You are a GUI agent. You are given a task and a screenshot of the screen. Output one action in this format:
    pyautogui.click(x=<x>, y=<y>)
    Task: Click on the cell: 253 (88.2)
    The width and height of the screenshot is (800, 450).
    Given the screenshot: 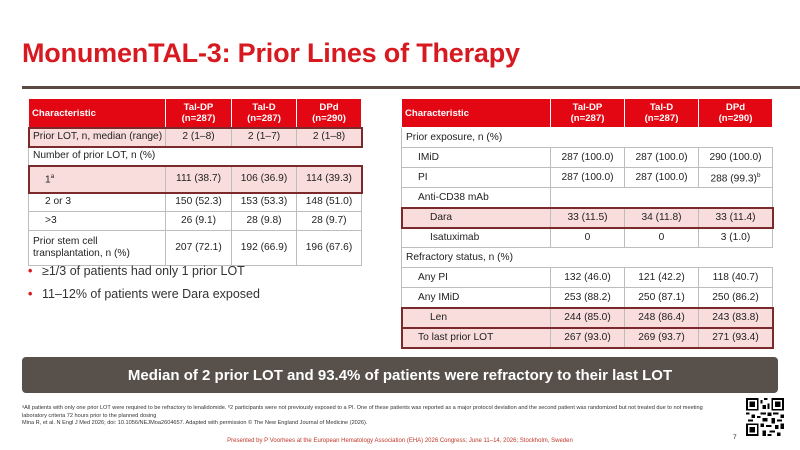 What is the action you would take?
    pyautogui.click(x=587, y=297)
    